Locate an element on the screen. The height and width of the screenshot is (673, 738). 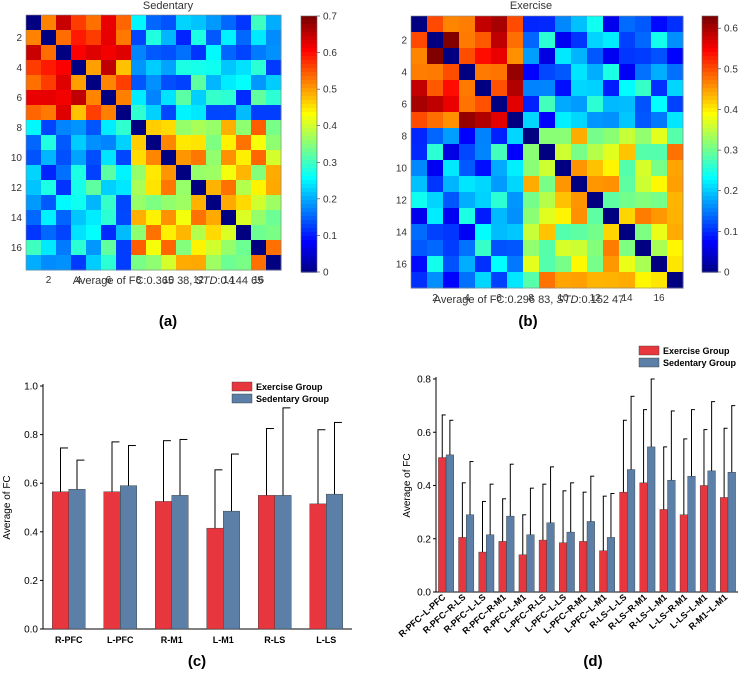
heatmap-title: Exercise is located at coordinates (531, 6).